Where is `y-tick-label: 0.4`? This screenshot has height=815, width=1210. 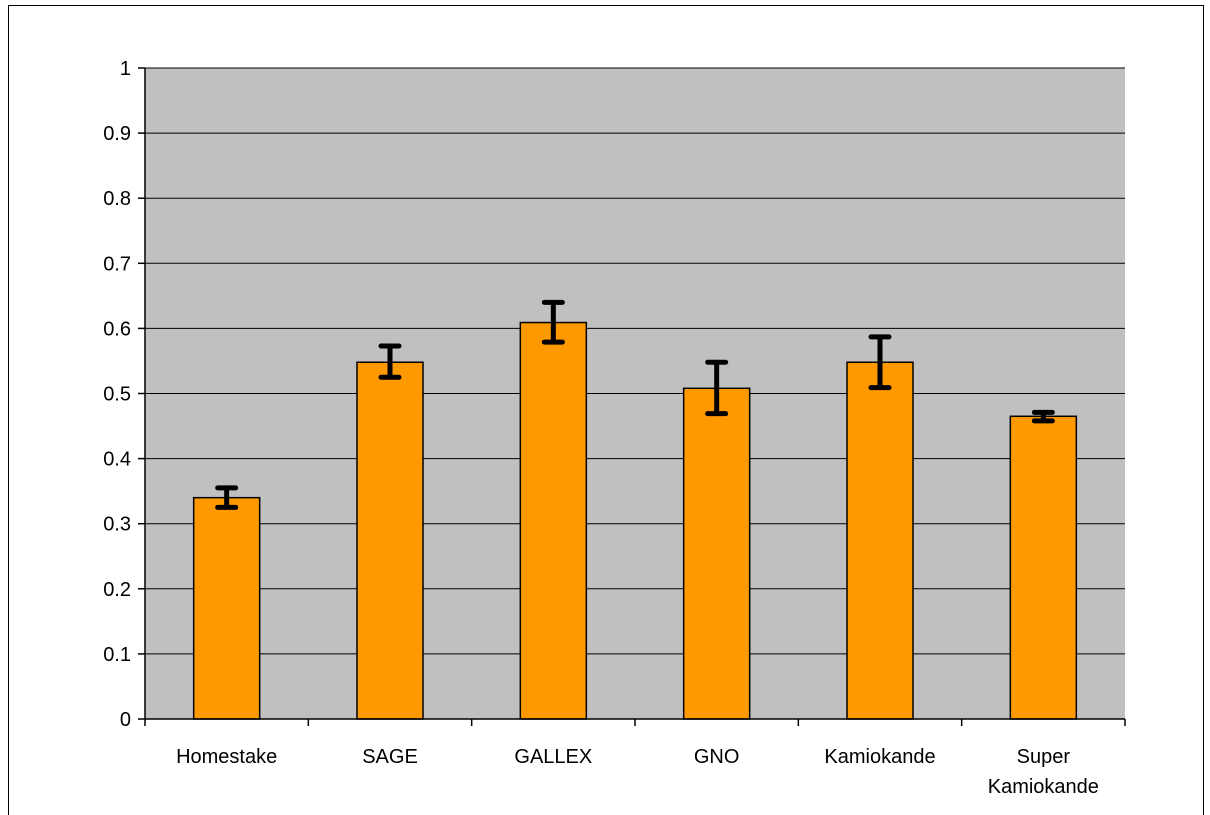 y-tick-label: 0.4 is located at coordinates (117, 460).